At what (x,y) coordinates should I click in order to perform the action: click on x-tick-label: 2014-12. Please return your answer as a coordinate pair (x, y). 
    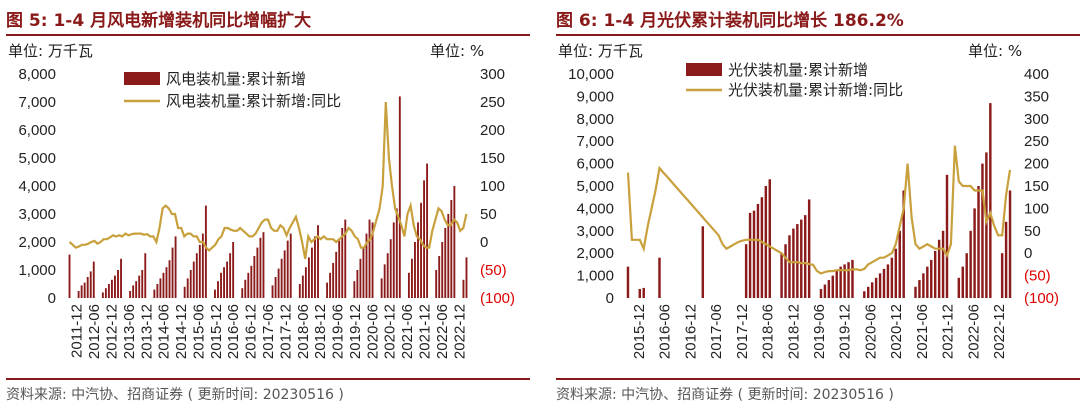
    Looking at the image, I should click on (181, 331).